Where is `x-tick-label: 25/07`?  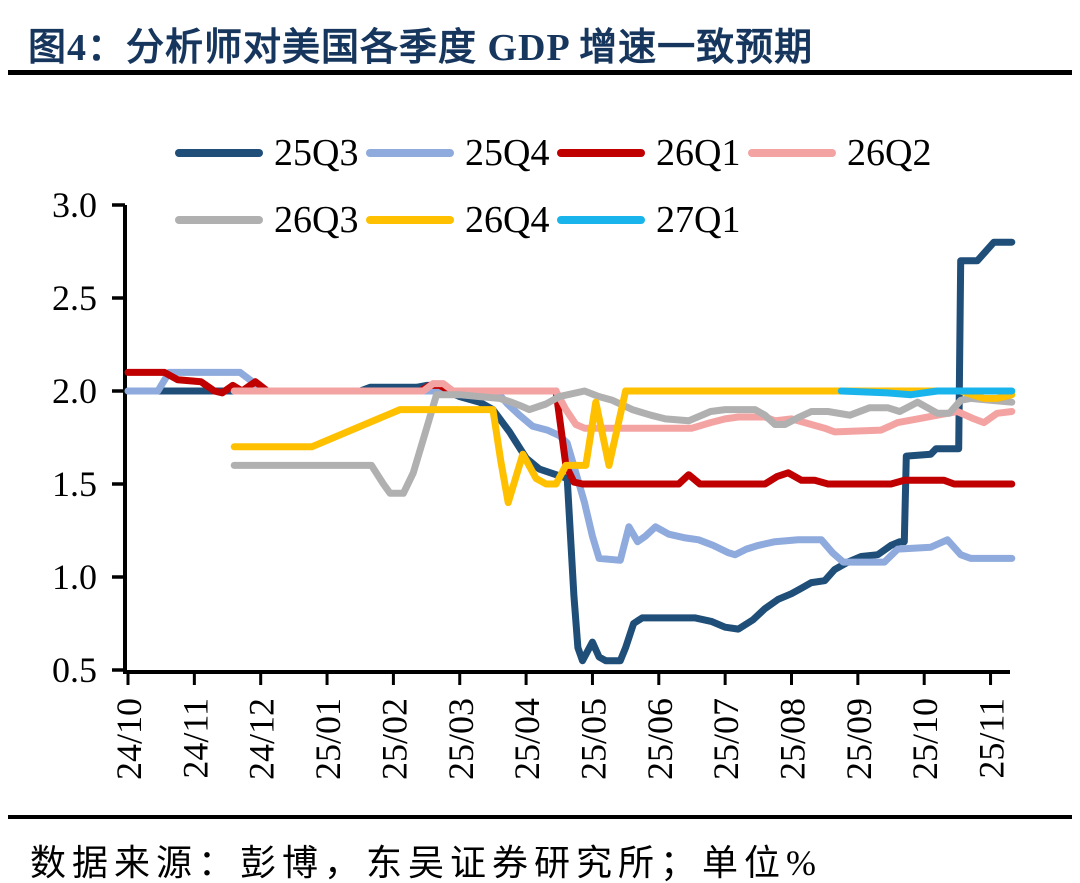 x-tick-label: 25/07 is located at coordinates (726, 739).